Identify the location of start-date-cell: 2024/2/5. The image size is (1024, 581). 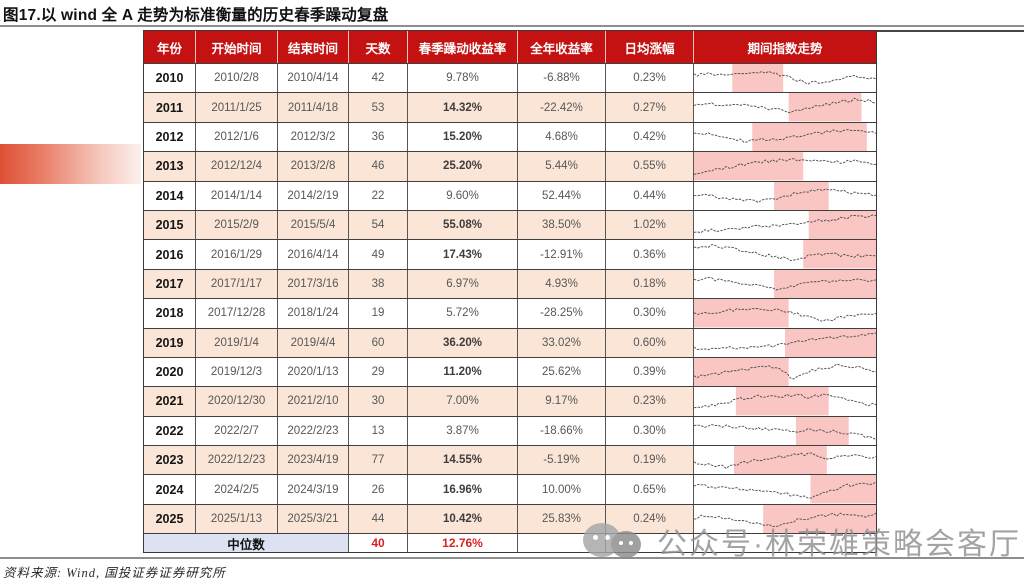
(237, 489).